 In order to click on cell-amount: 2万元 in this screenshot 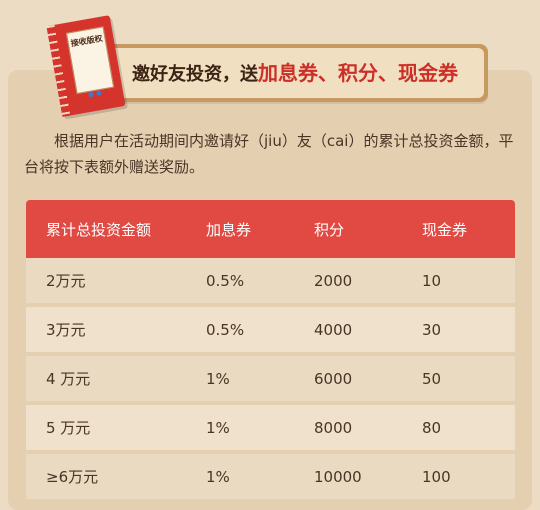, I will do `click(66, 281)`.